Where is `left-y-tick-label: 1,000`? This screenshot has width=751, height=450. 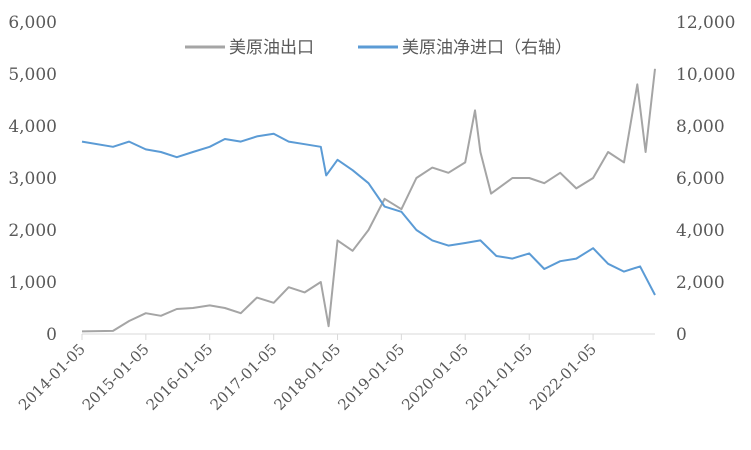
left-y-tick-label: 1,000 is located at coordinates (32, 283).